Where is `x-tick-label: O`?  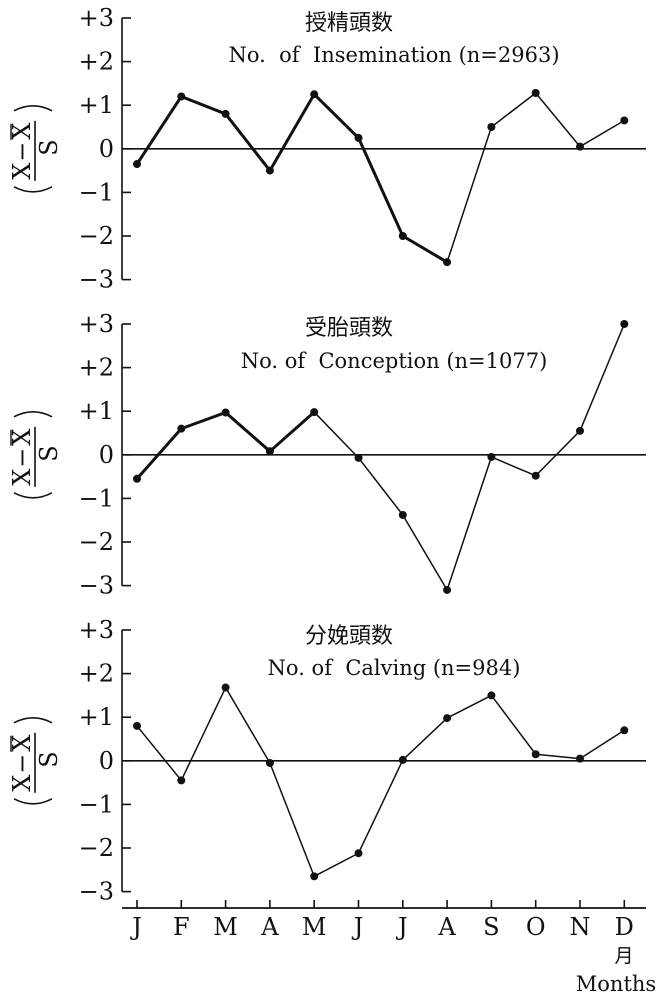 x-tick-label: O is located at coordinates (536, 927).